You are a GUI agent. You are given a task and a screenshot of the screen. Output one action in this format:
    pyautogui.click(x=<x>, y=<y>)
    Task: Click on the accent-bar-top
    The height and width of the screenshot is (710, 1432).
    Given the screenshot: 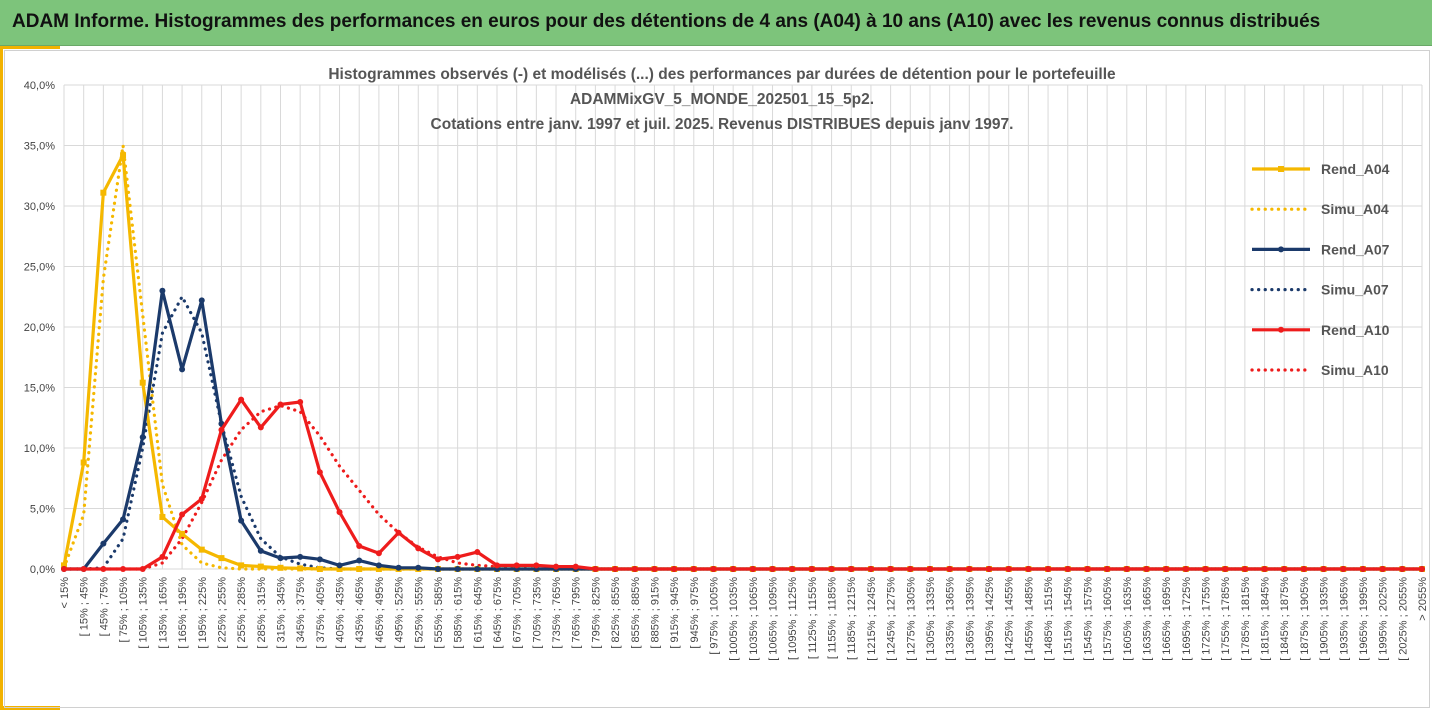 What is the action you would take?
    pyautogui.click(x=30, y=47)
    